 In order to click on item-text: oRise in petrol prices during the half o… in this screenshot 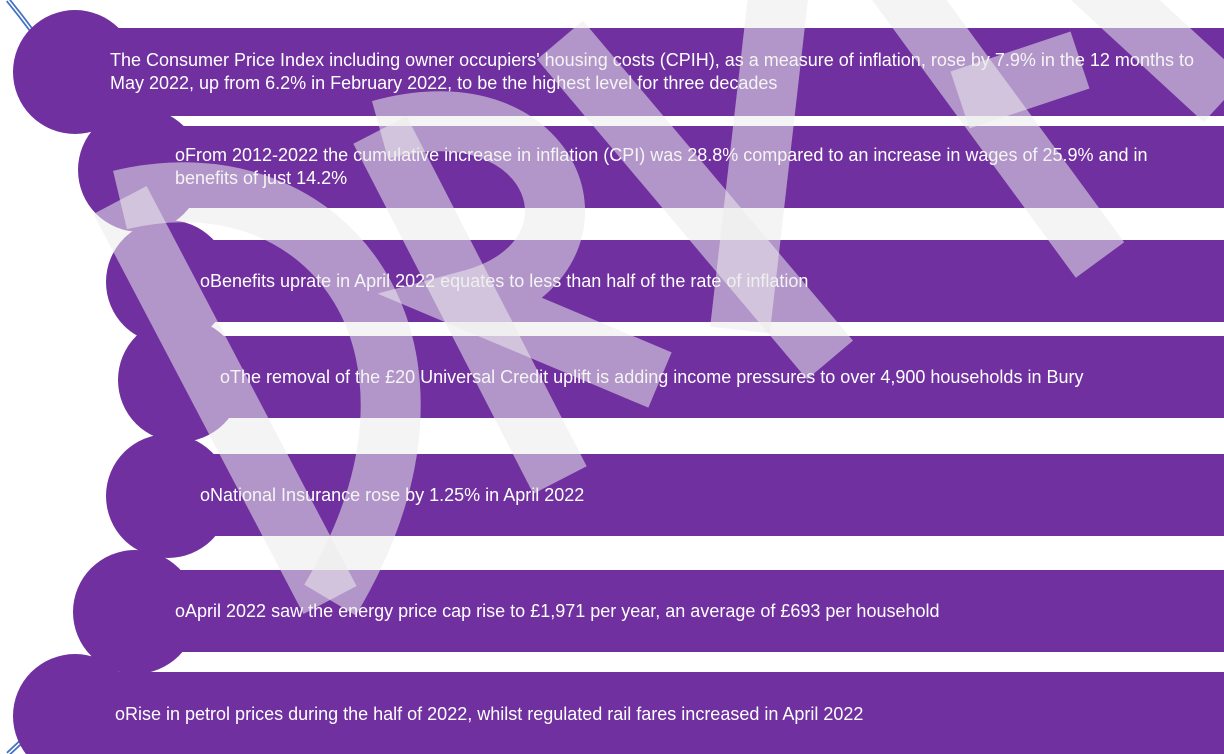, I will do `click(489, 713)`.